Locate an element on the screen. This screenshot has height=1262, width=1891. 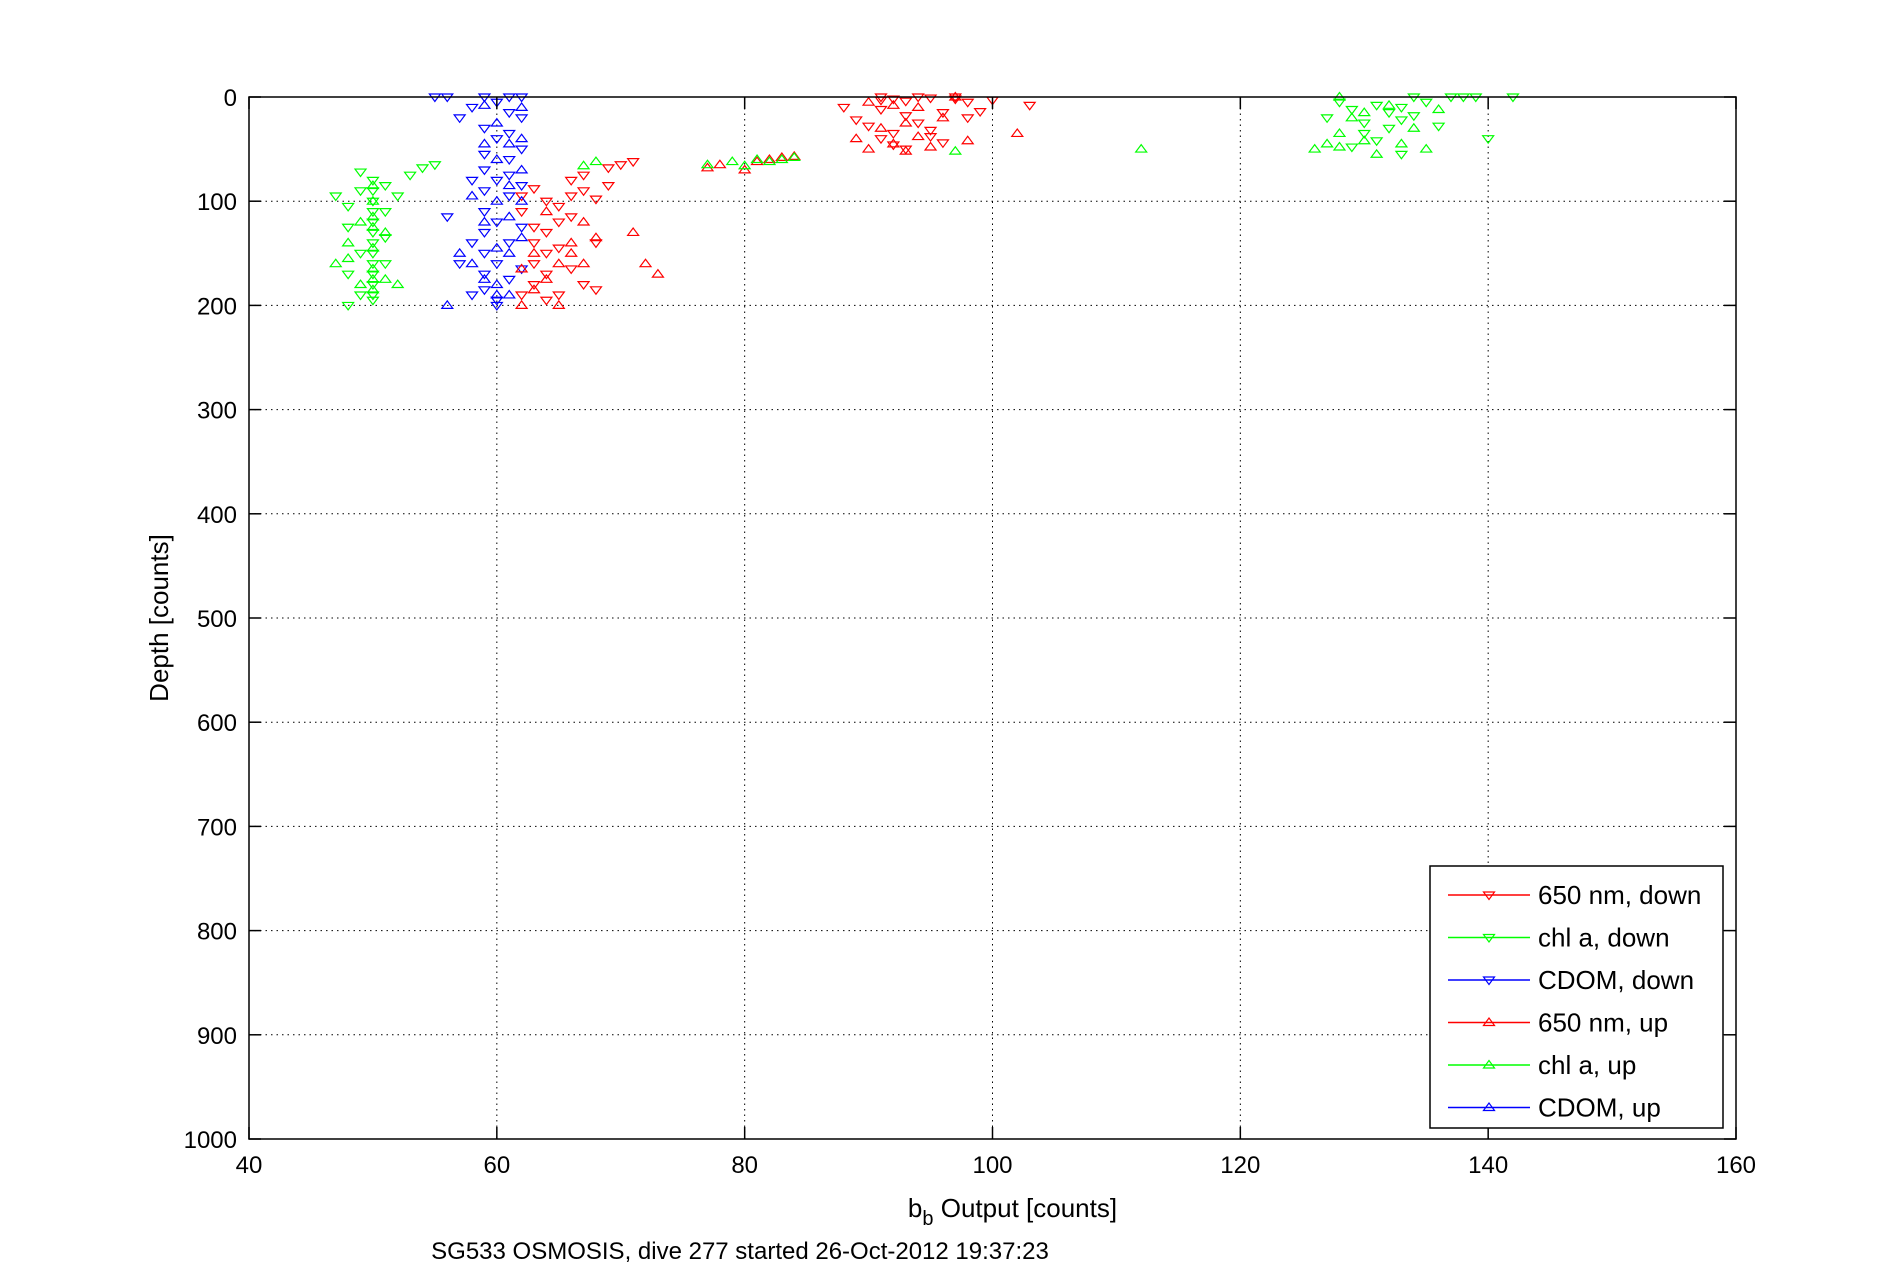
x-tick-label: 80 is located at coordinates (744, 1165).